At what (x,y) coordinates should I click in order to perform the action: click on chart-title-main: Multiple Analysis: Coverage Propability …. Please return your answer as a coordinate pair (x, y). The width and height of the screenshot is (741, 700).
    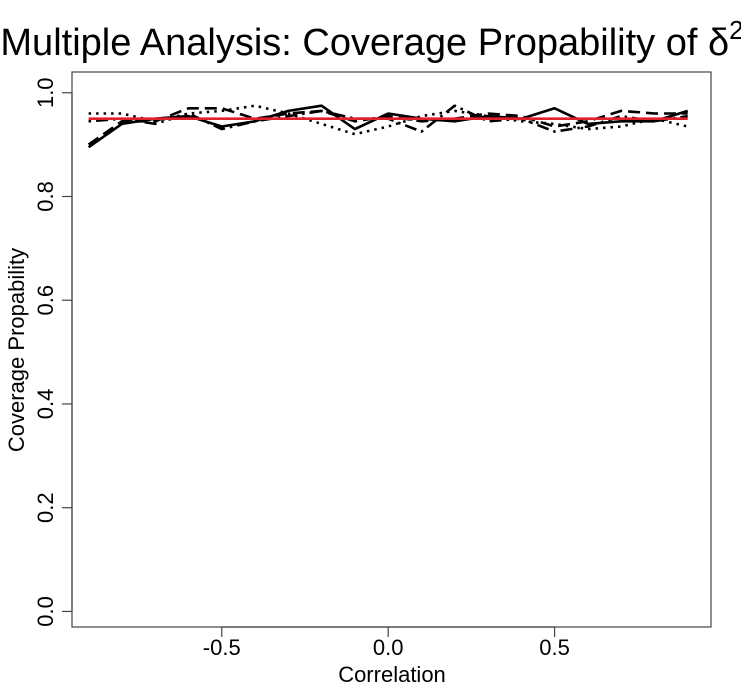
    Looking at the image, I should click on (364, 43).